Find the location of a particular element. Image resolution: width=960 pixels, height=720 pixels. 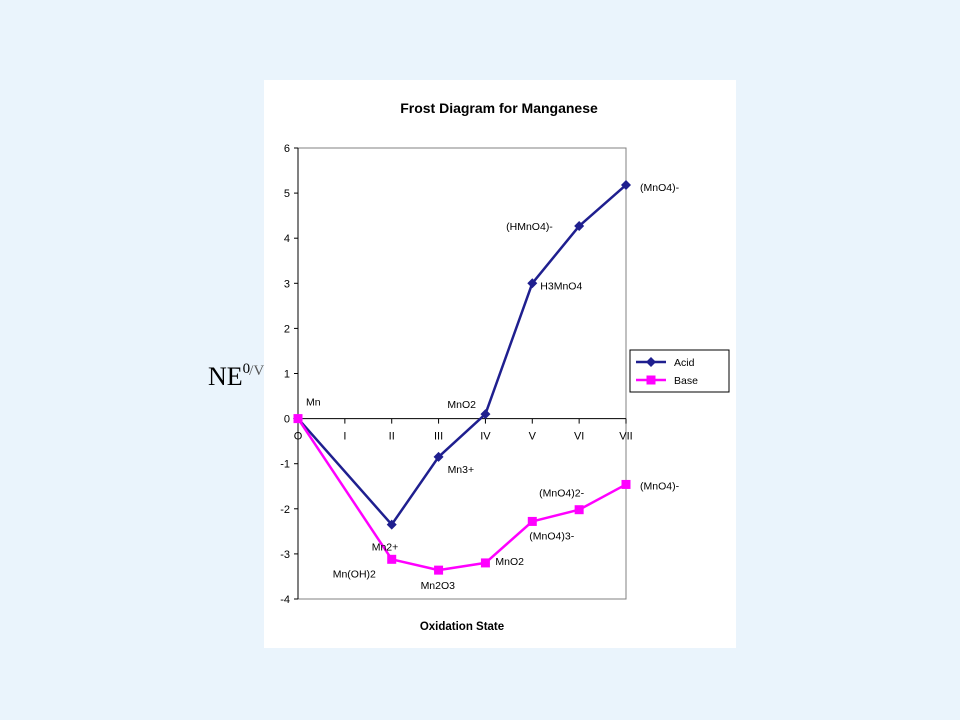

y-tick-label: 4 is located at coordinates (287, 239).